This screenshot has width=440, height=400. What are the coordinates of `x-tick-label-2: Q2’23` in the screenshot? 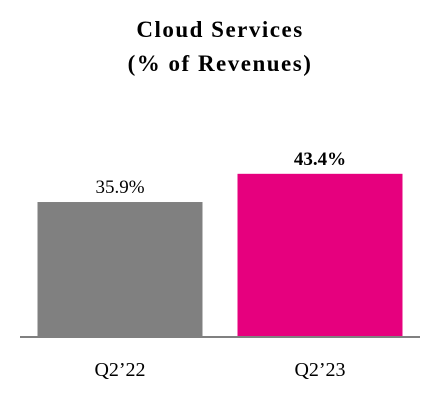 It's located at (319, 370).